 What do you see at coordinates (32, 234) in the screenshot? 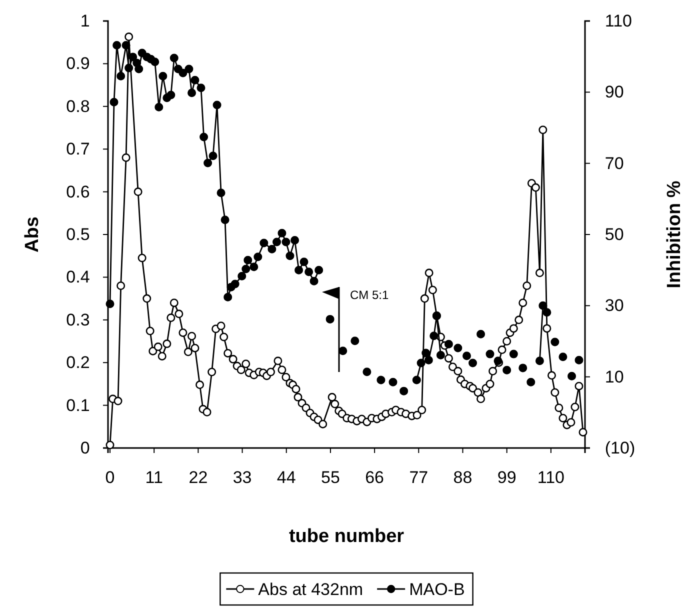
I see `y-axis-title: Abs` at bounding box center [32, 234].